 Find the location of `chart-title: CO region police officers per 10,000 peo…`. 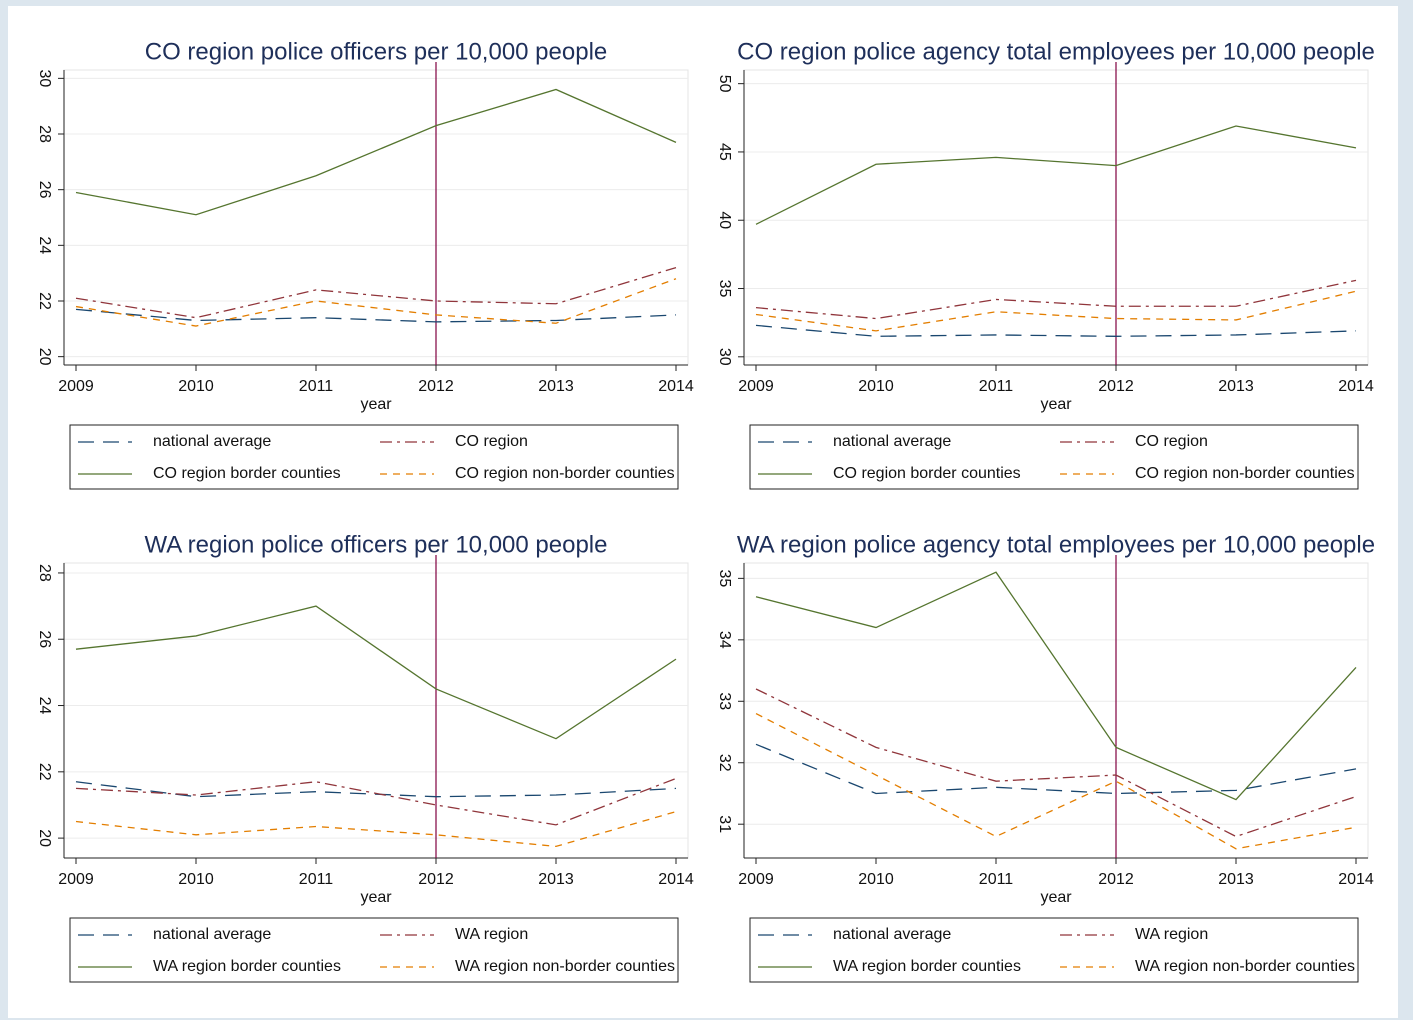

chart-title: CO region police officers per 10,000 peo… is located at coordinates (376, 51).